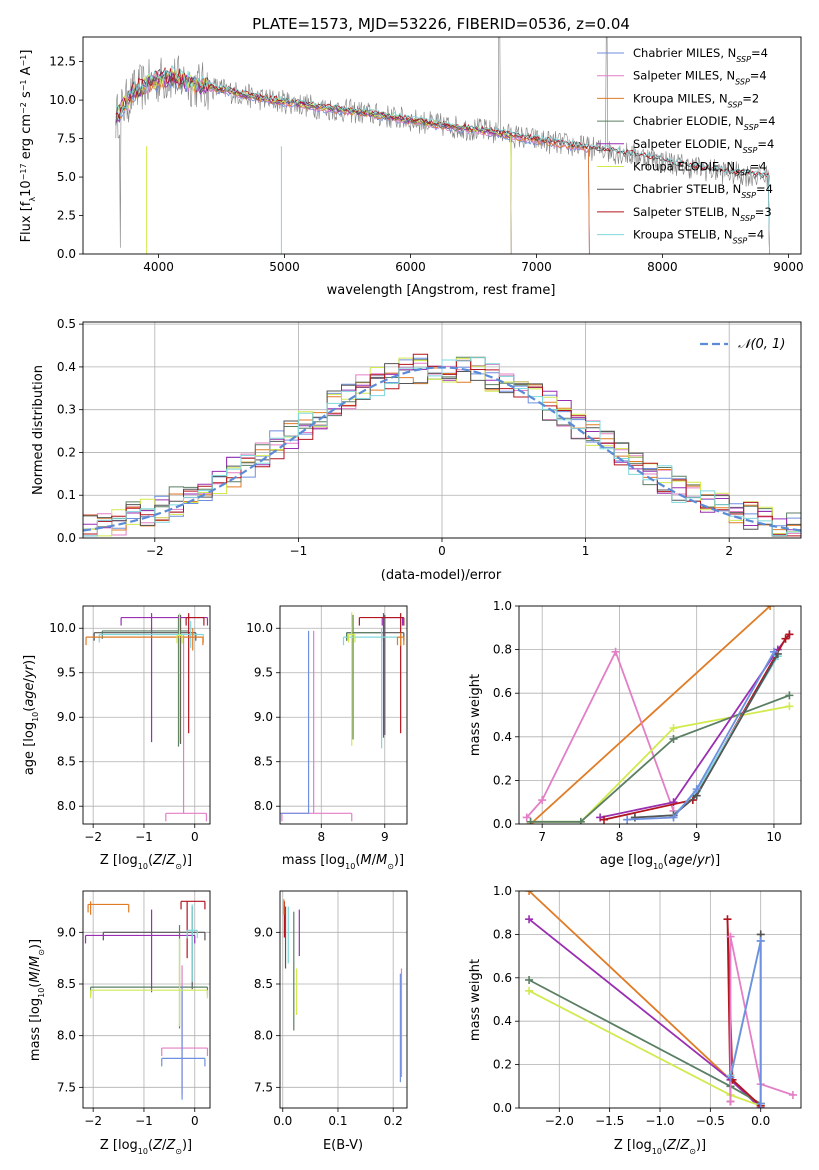 This screenshot has width=819, height=1170. What do you see at coordinates (62, 62) in the screenshot?
I see `y-tick-label: 12.5` at bounding box center [62, 62].